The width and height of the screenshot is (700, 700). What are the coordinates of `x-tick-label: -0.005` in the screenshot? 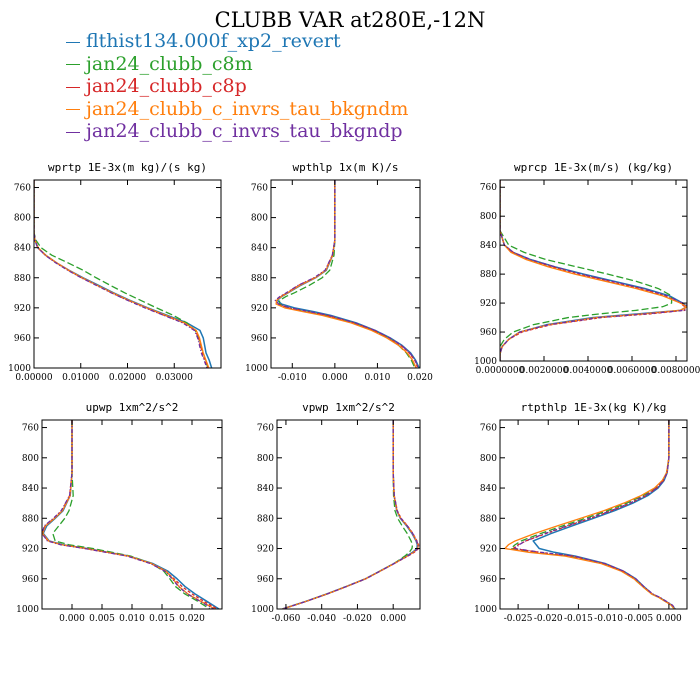 It's located at (638, 619).